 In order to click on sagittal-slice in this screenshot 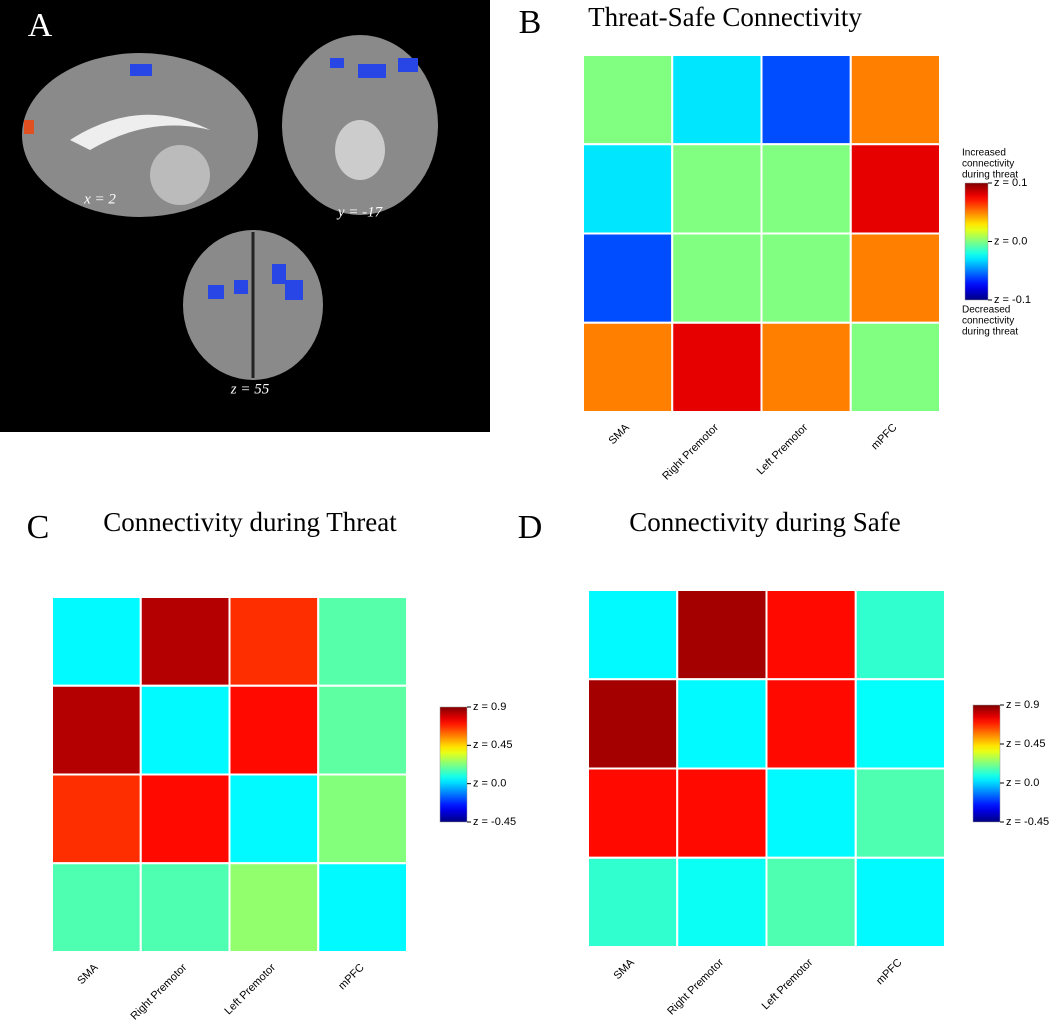, I will do `click(140, 135)`.